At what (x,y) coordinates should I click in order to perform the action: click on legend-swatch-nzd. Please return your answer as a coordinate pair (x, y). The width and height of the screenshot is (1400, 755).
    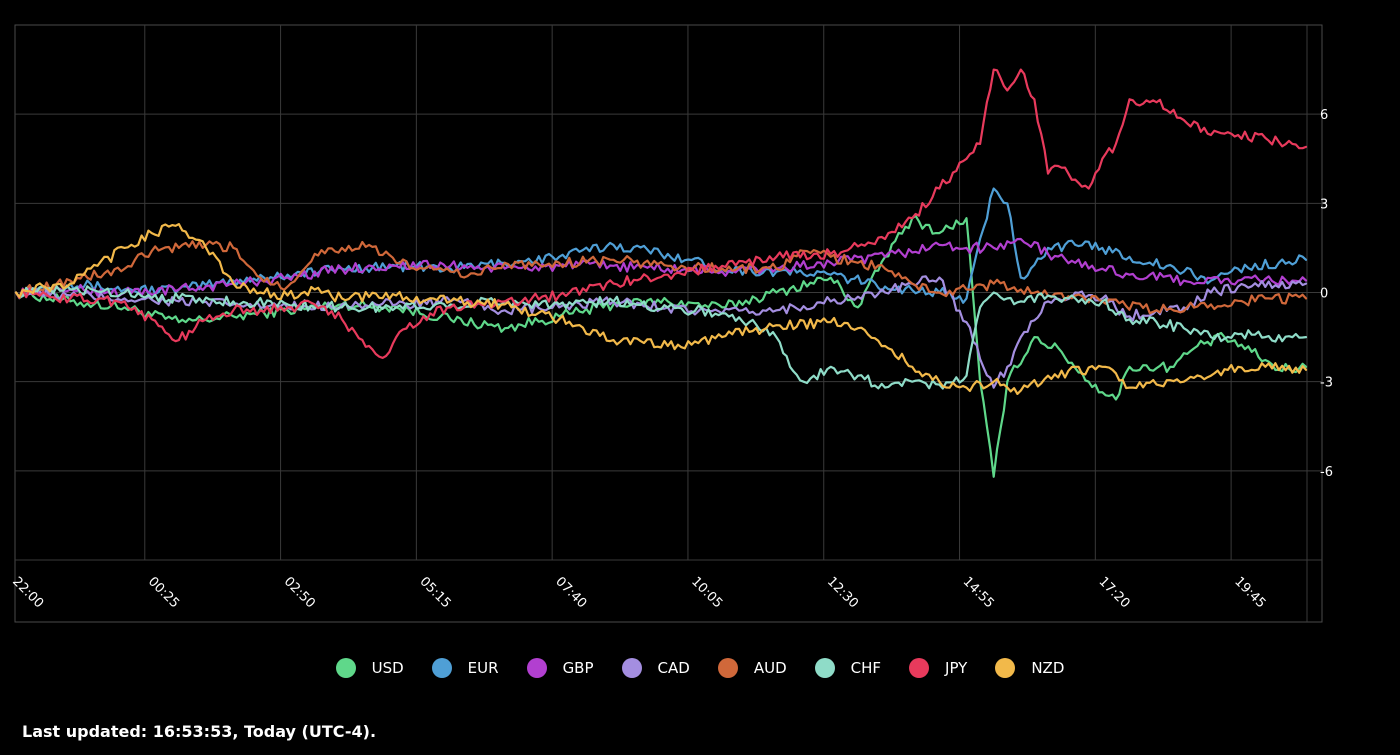
    Looking at the image, I should click on (1005, 668).